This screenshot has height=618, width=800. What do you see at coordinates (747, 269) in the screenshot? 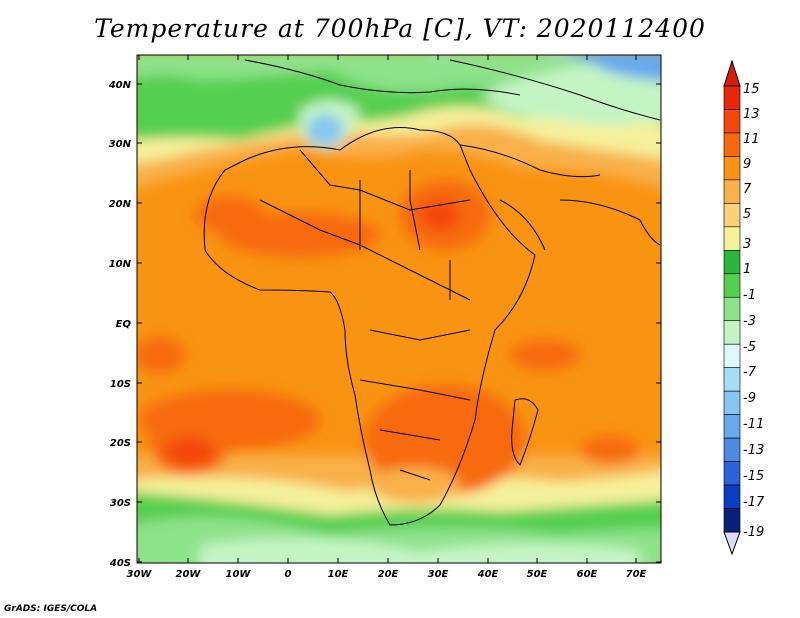
I see `colorbar-label-1: 1` at bounding box center [747, 269].